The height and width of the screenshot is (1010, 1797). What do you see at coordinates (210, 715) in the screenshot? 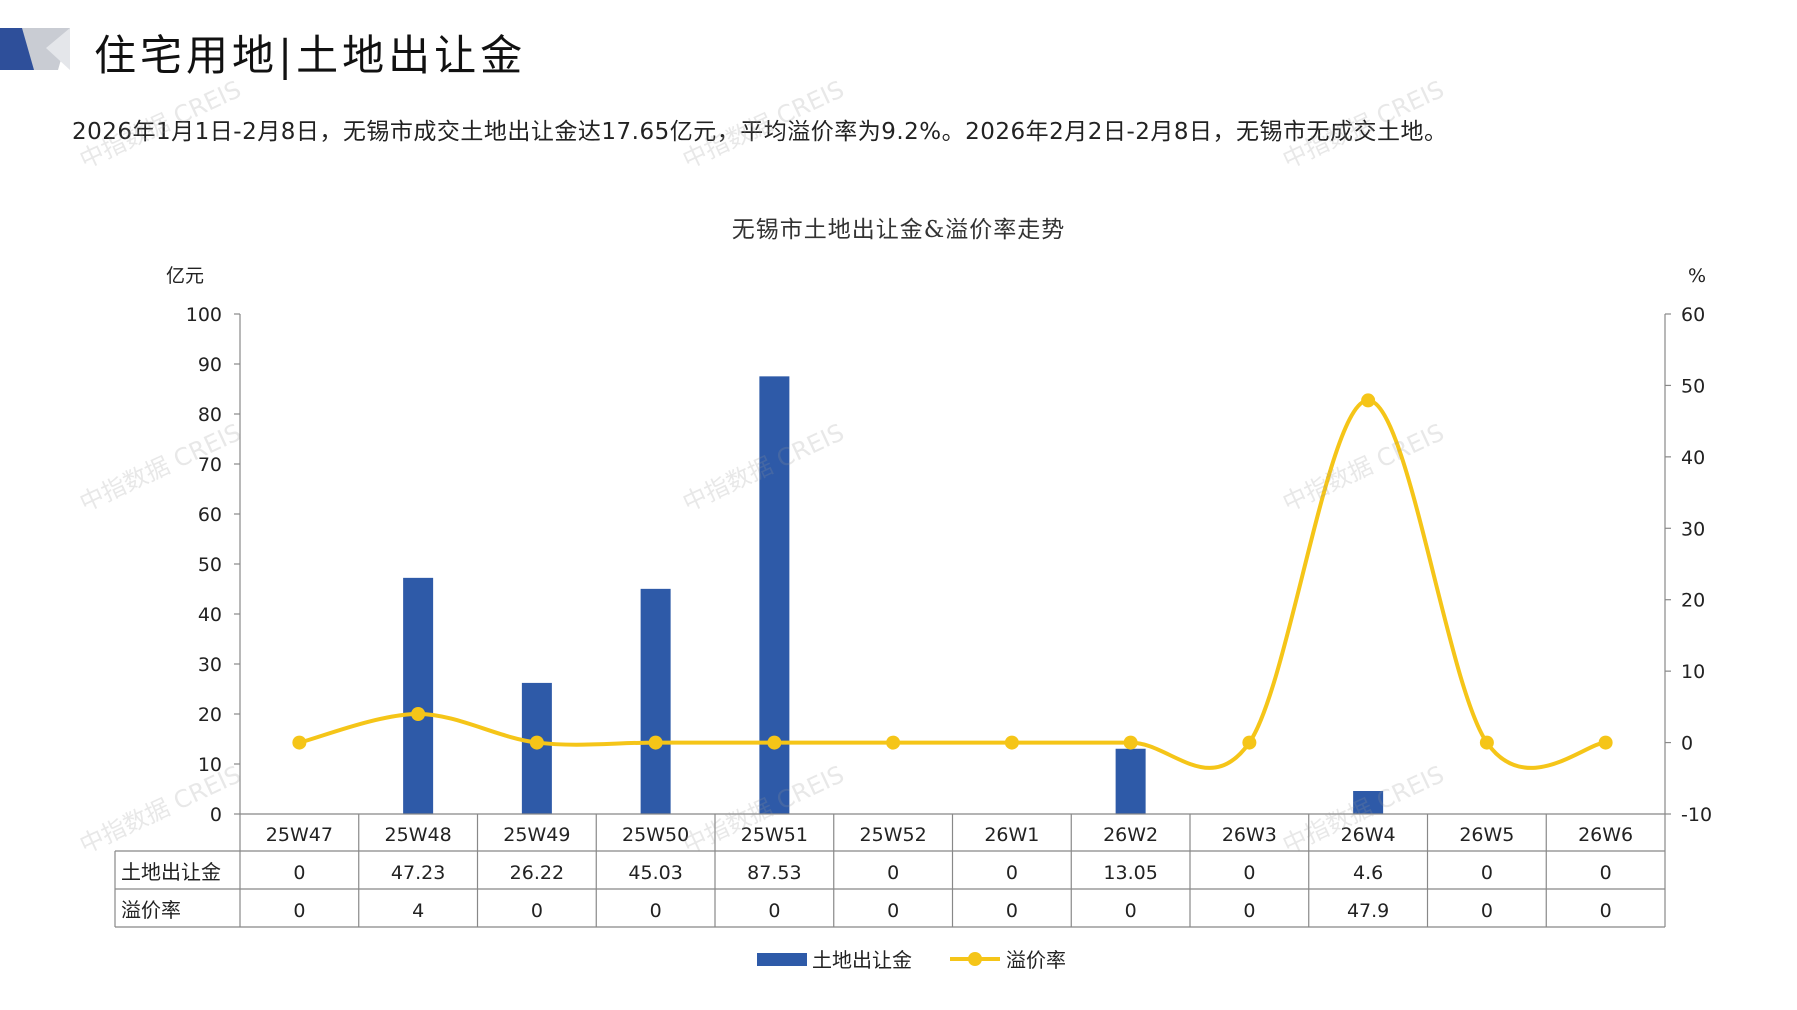
I see `y-left-tick-label: 20` at bounding box center [210, 715].